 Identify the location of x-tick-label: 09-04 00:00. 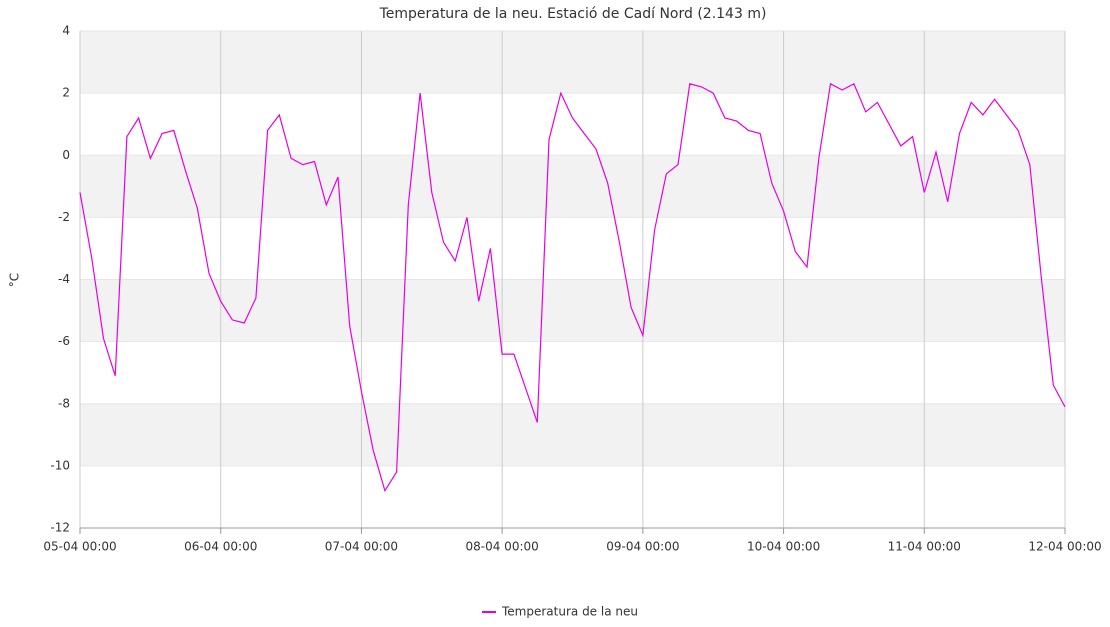
(642, 547).